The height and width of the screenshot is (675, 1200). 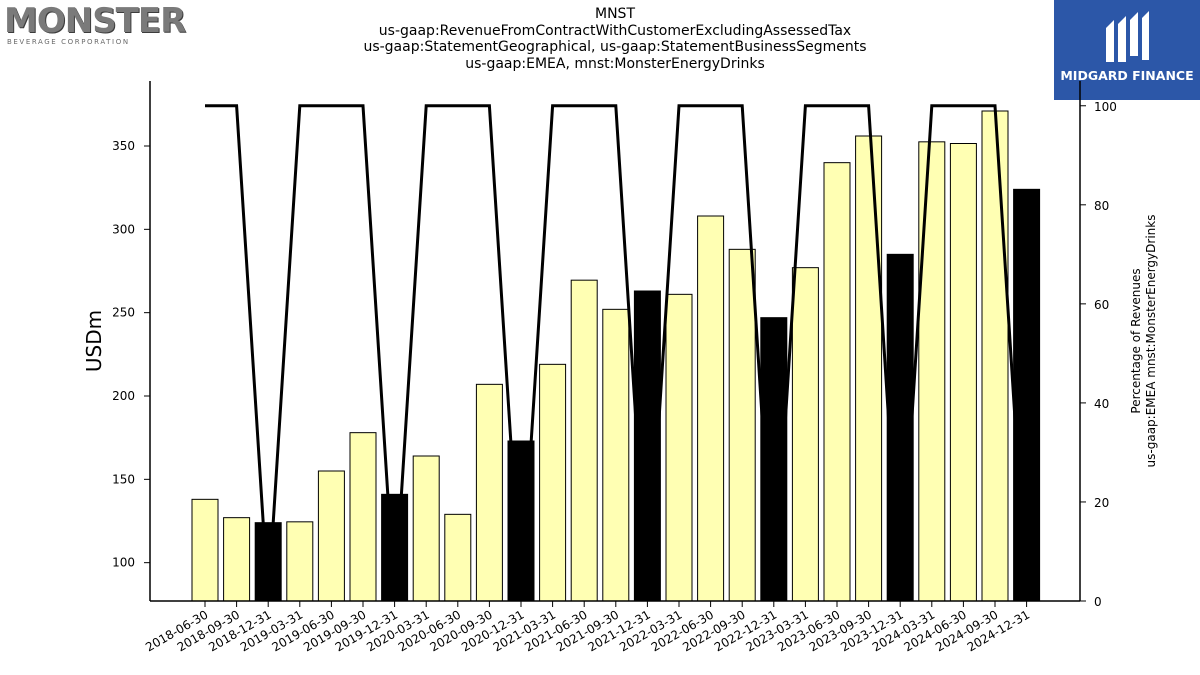 What do you see at coordinates (94, 341) in the screenshot?
I see `y-axis-label: USDm` at bounding box center [94, 341].